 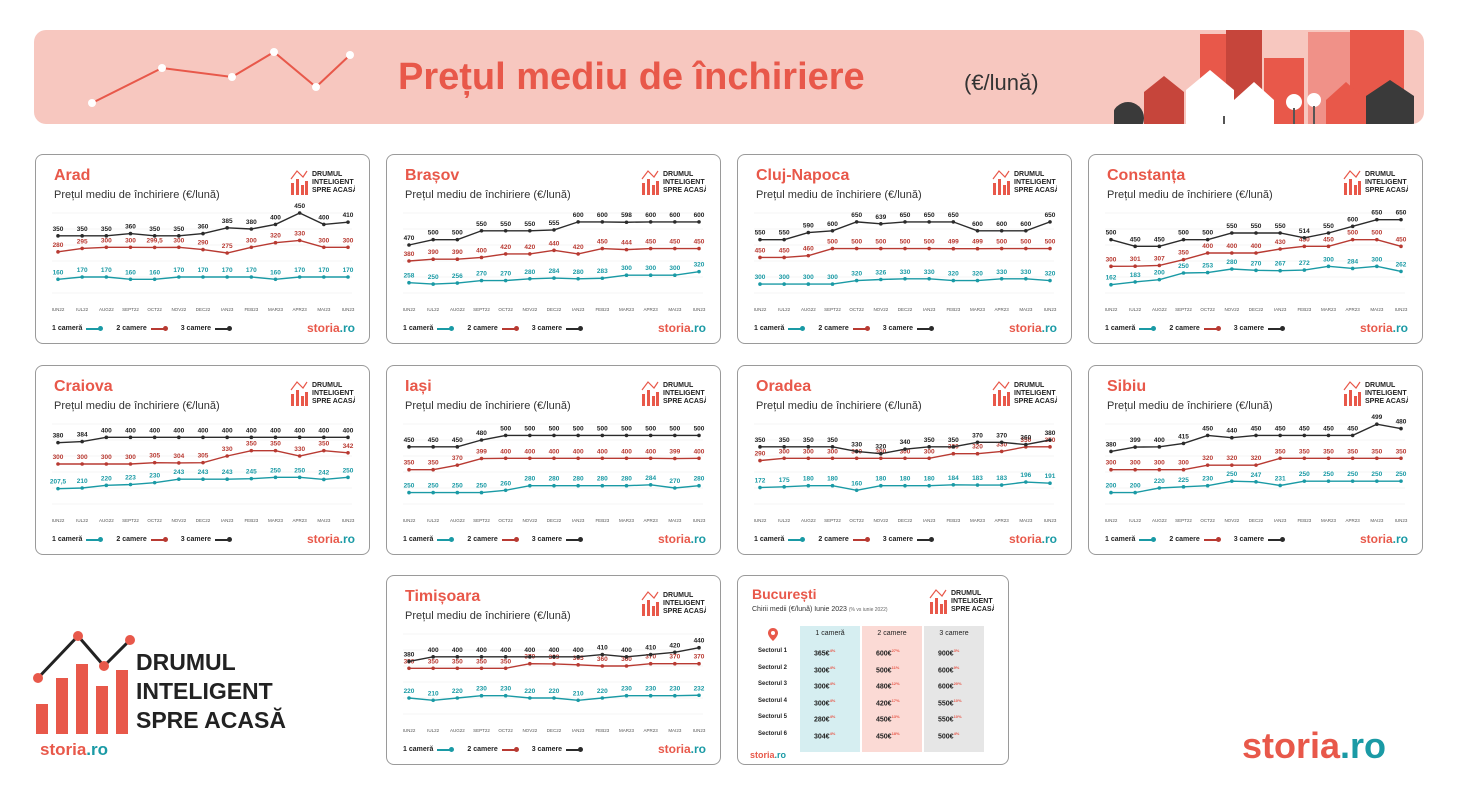 What do you see at coordinates (1050, 476) in the screenshot?
I see `data-label: 191` at bounding box center [1050, 476].